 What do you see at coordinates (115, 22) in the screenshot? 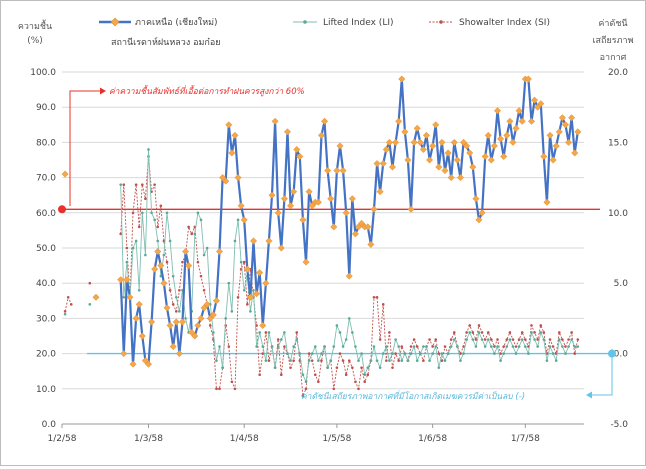
I see `legend-marker-humidity` at bounding box center [115, 22].